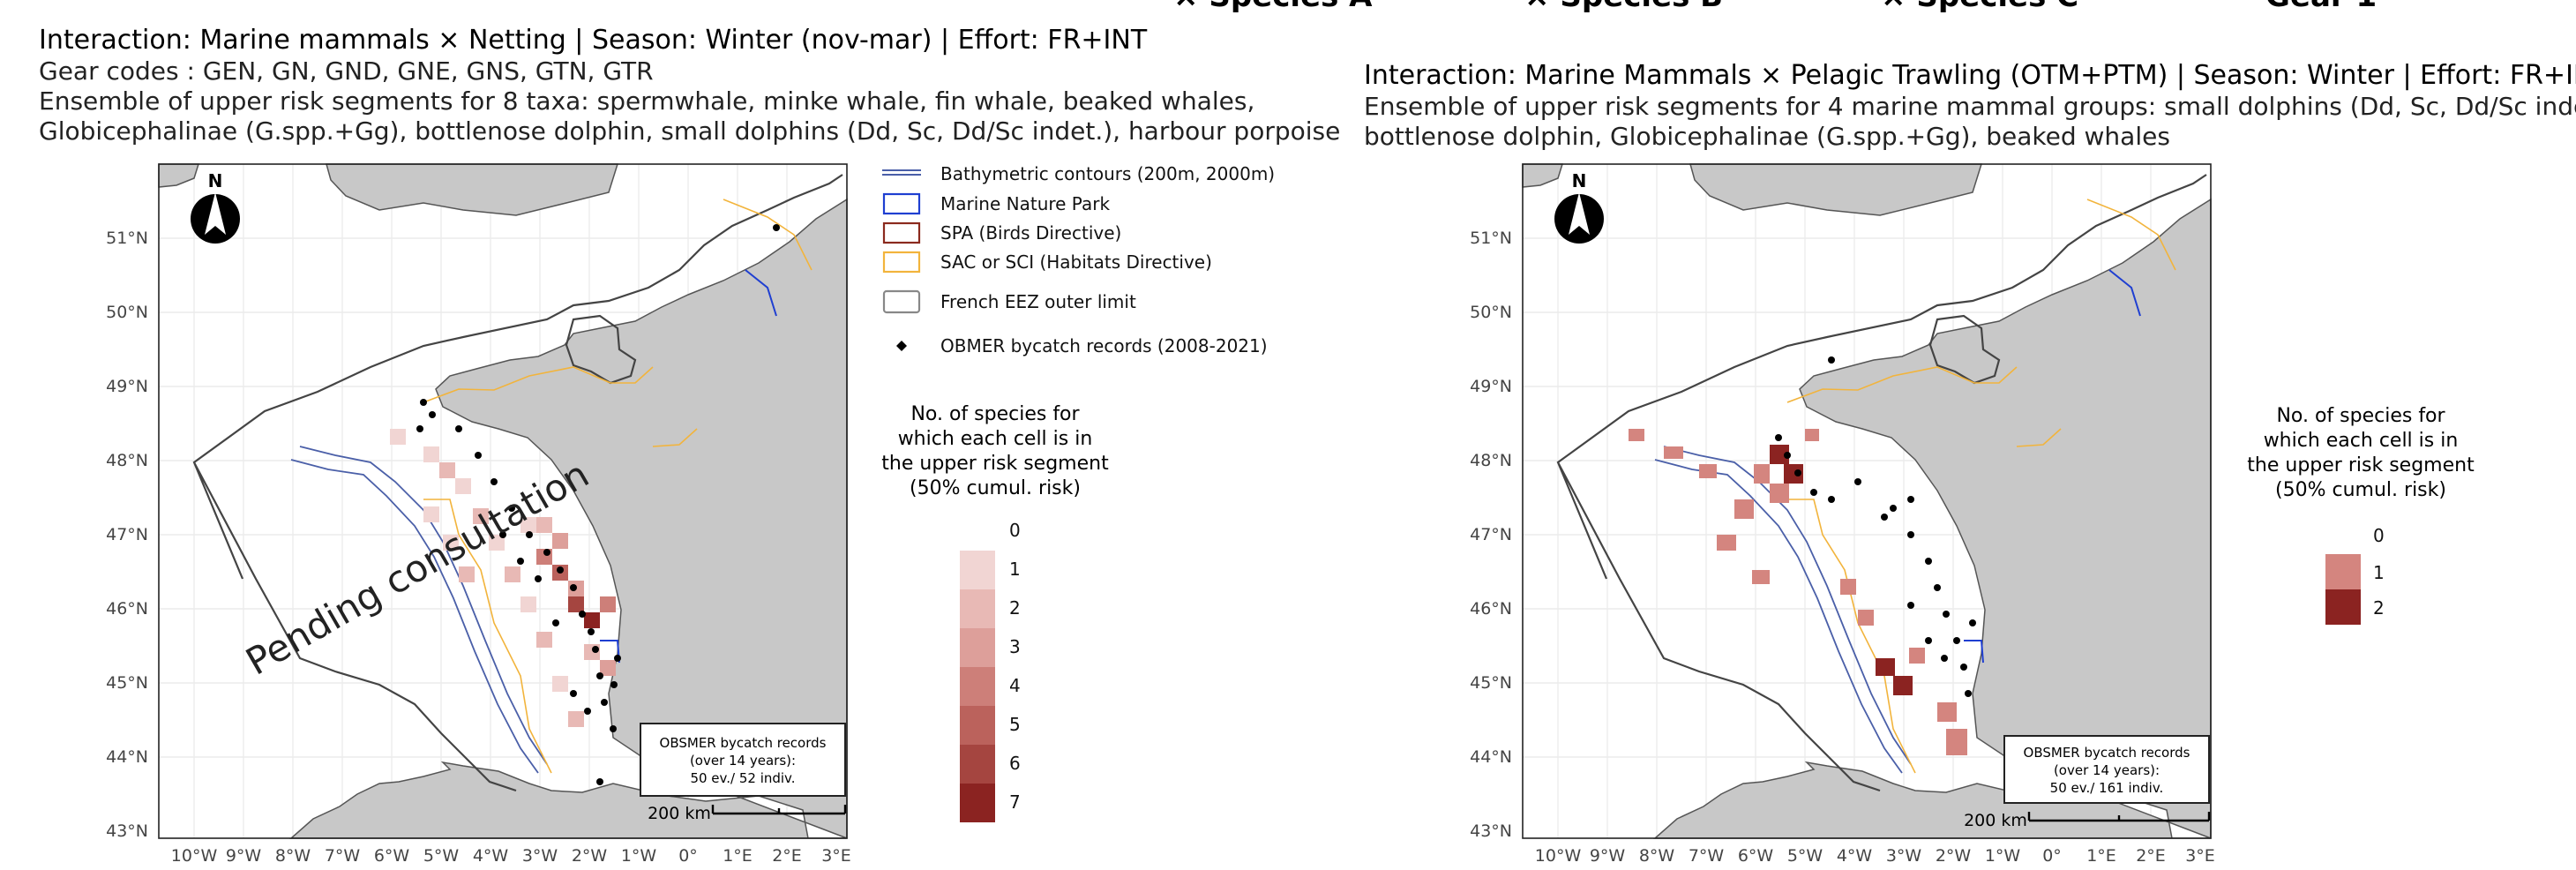 This screenshot has height=870, width=2576. I want to click on right-bycatch-points, so click(1876, 526).